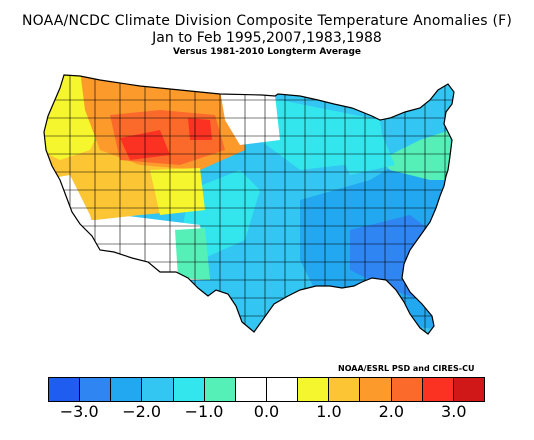 This screenshot has height=440, width=534. Describe the element at coordinates (454, 411) in the screenshot. I see `legend-tick-label: 3.0` at that location.